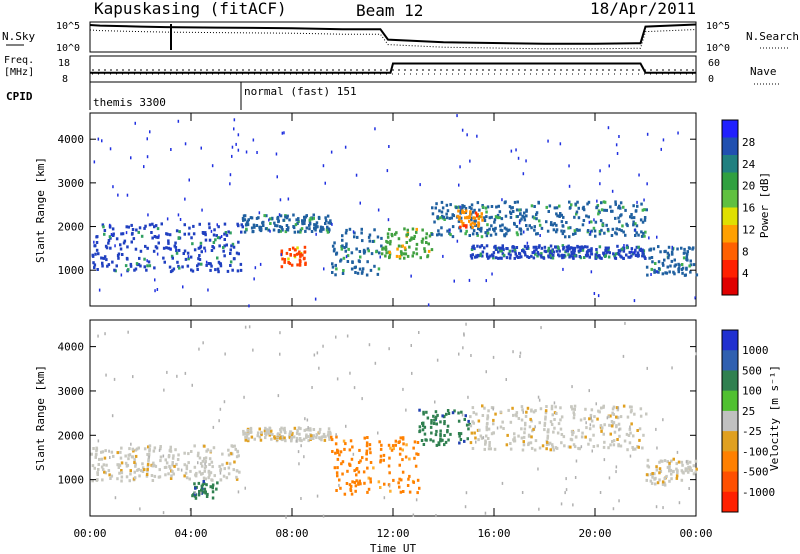  Describe the element at coordinates (752, 370) in the screenshot. I see `colorbar-tick-label: 500` at that location.